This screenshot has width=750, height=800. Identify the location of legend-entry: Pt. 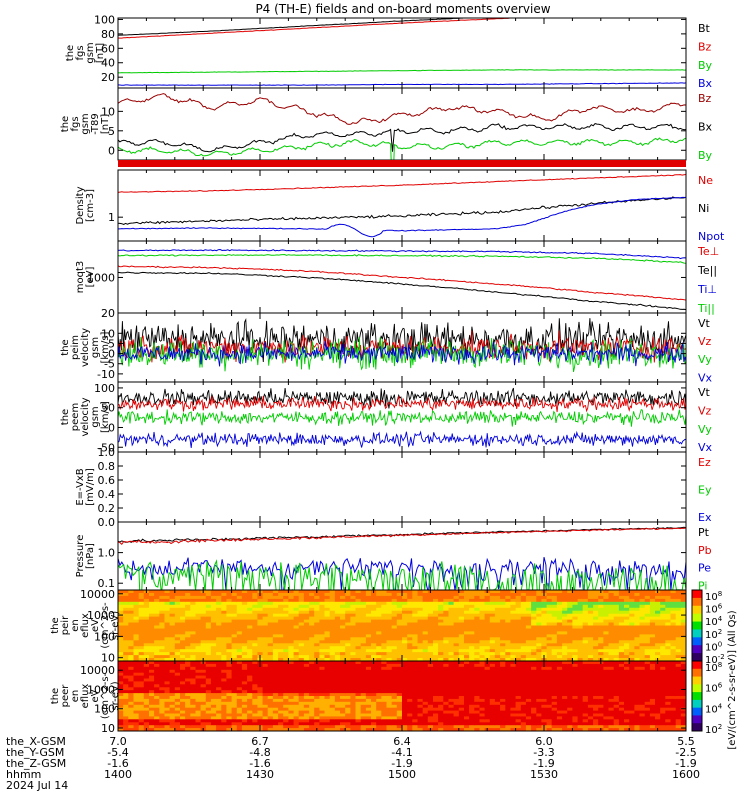
(704, 532).